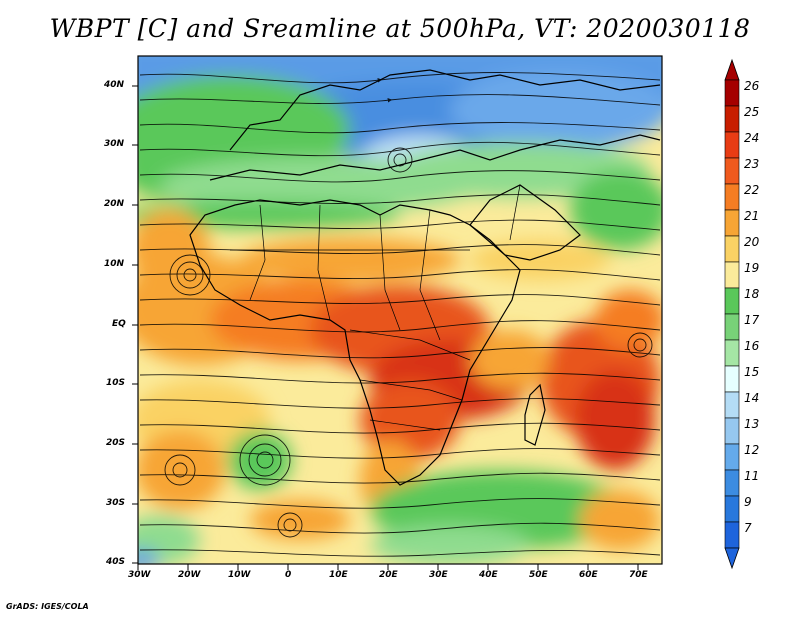  I want to click on colorbar-label-21: 21, so click(752, 216).